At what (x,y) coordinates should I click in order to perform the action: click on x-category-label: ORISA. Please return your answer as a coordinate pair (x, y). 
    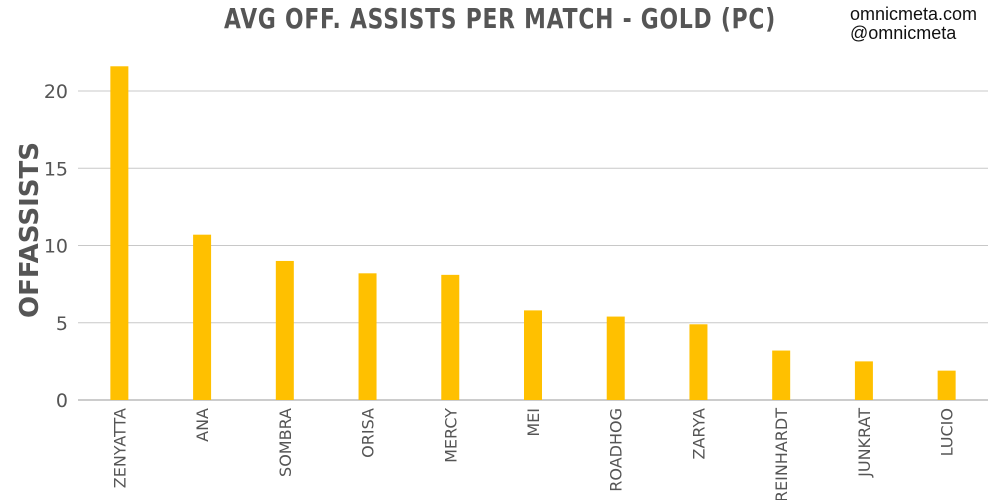
    Looking at the image, I should click on (368, 433).